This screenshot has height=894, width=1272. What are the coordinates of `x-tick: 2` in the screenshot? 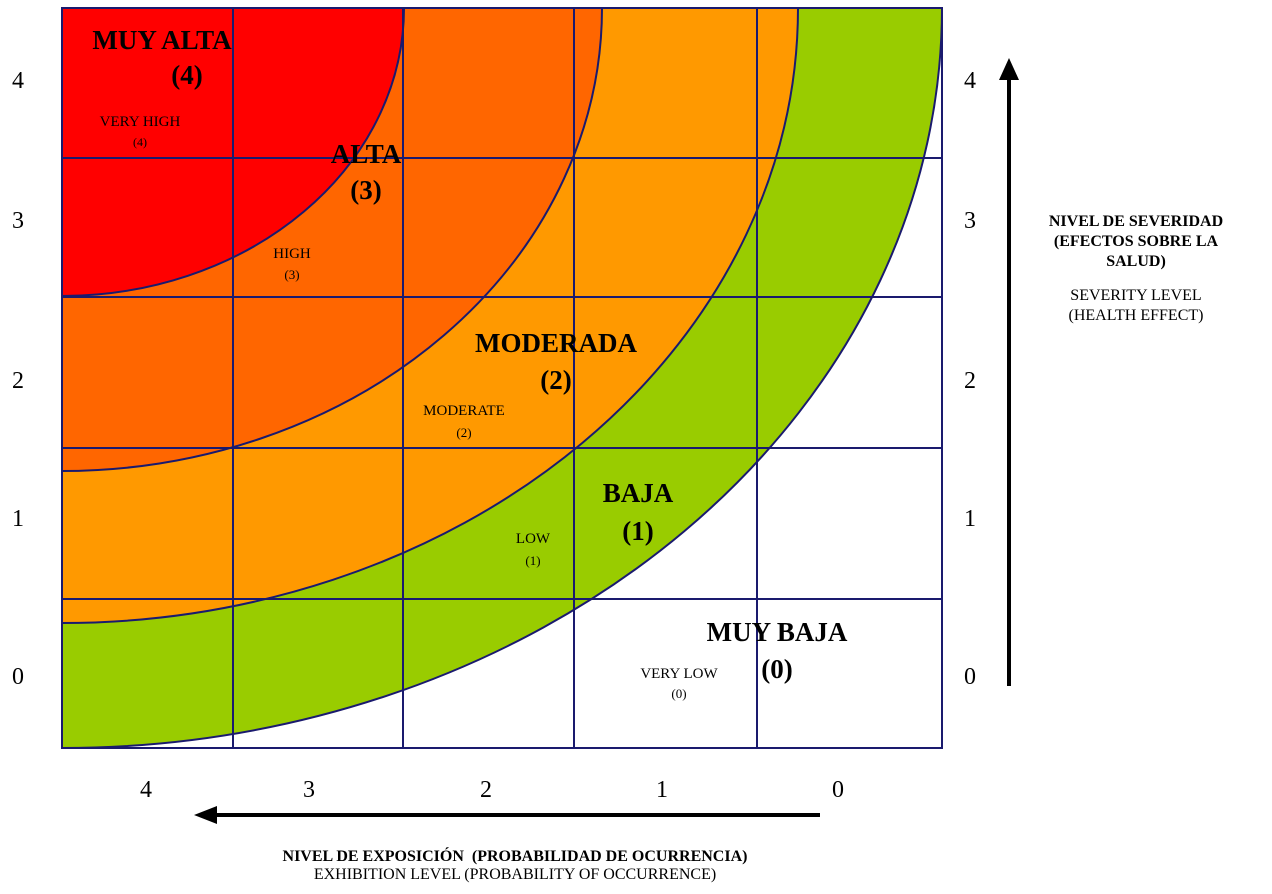 It's located at (486, 790).